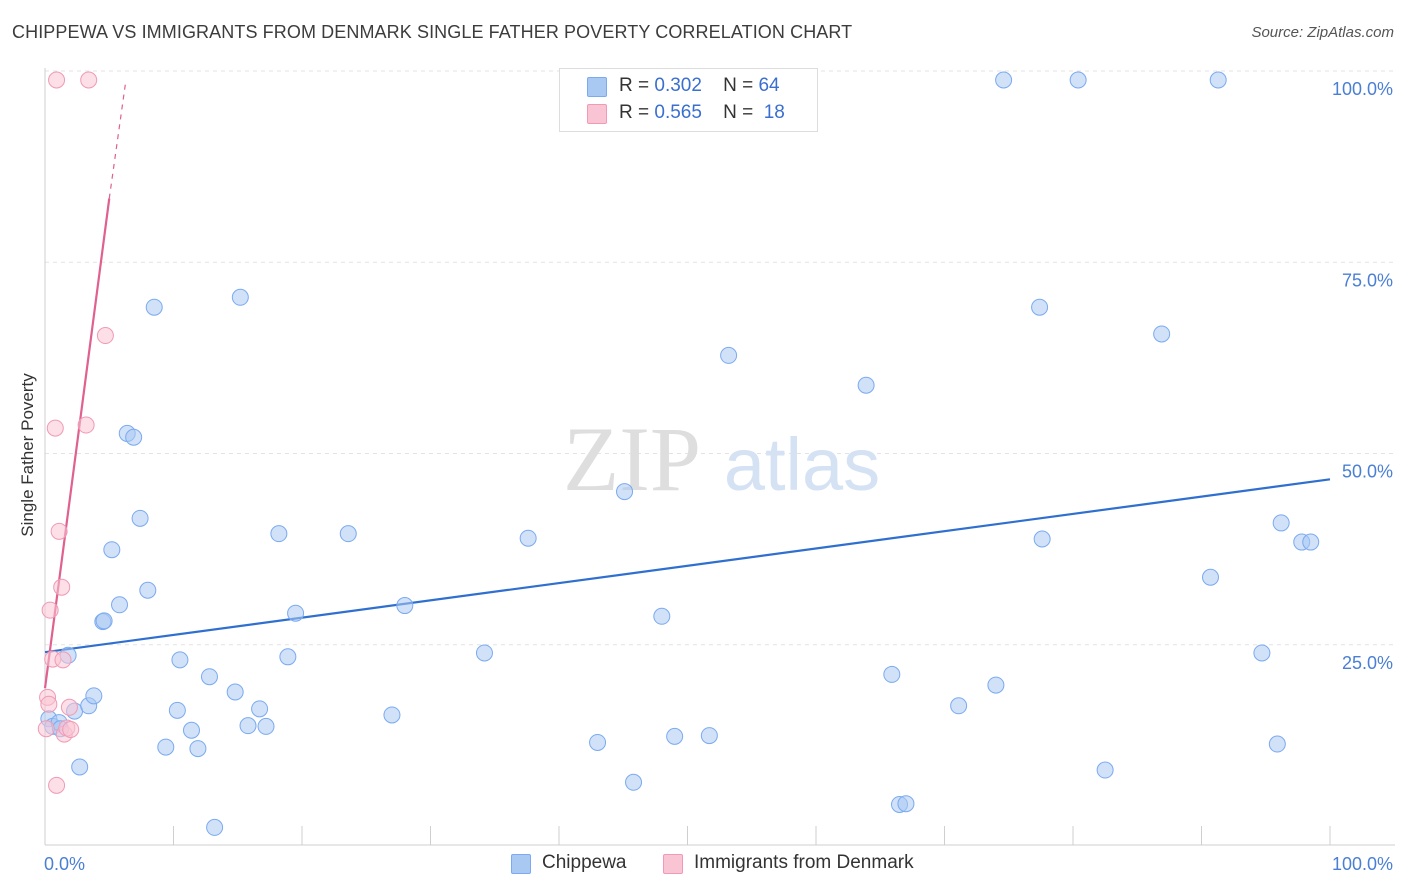  I want to click on y-tick-label: 25.0%, so click(1367, 663).